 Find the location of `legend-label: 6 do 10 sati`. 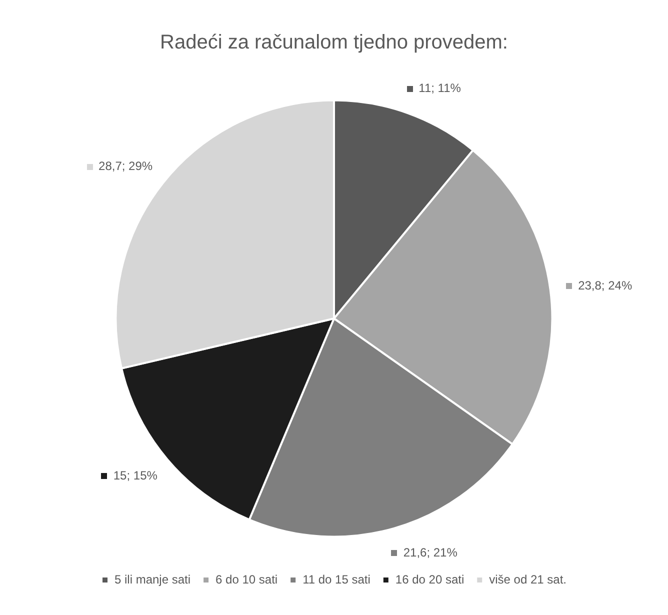

legend-label: 6 do 10 sati is located at coordinates (247, 579).